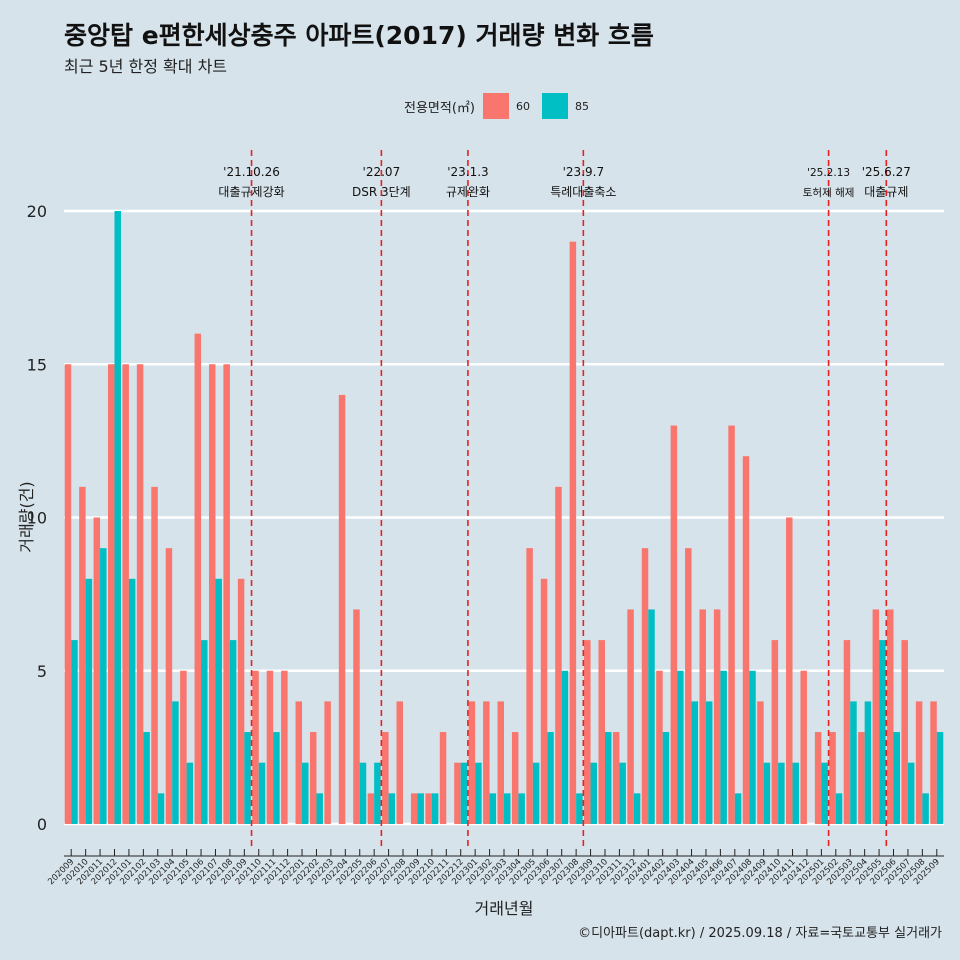 This screenshot has width=960, height=960. Describe the element at coordinates (583, 192) in the screenshot. I see `event-label: 특례대출축소` at that location.